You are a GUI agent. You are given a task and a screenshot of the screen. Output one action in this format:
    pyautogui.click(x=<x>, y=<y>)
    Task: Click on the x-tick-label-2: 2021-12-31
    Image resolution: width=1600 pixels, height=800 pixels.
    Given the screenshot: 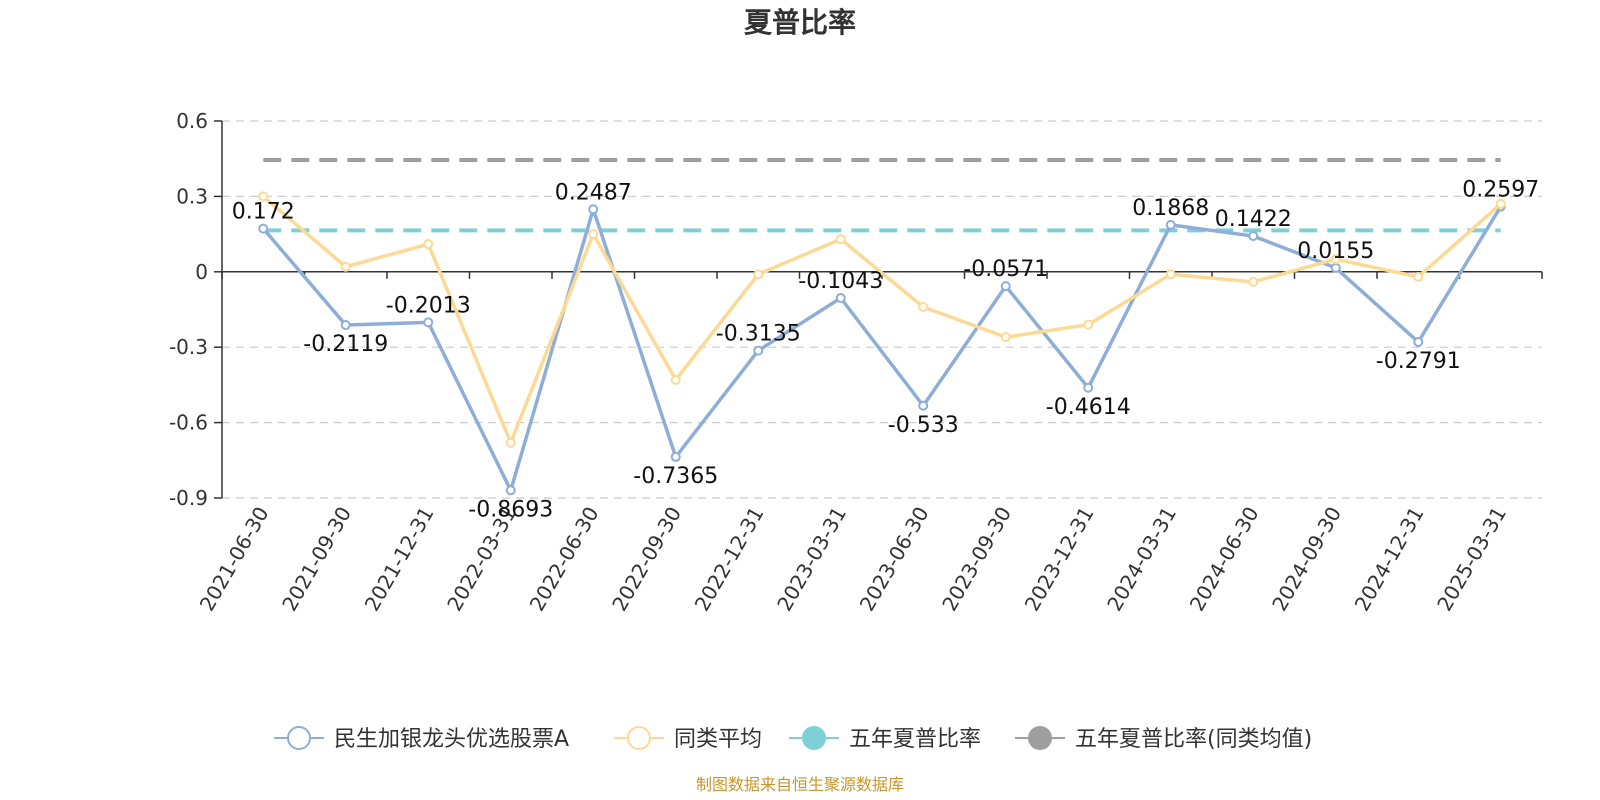 What is the action you would take?
    pyautogui.click(x=399, y=559)
    